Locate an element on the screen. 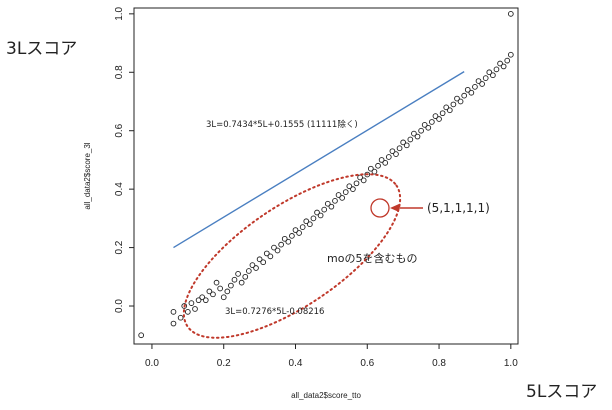 The height and width of the screenshot is (410, 612). highlight-arrowhead is located at coordinates (394, 208).